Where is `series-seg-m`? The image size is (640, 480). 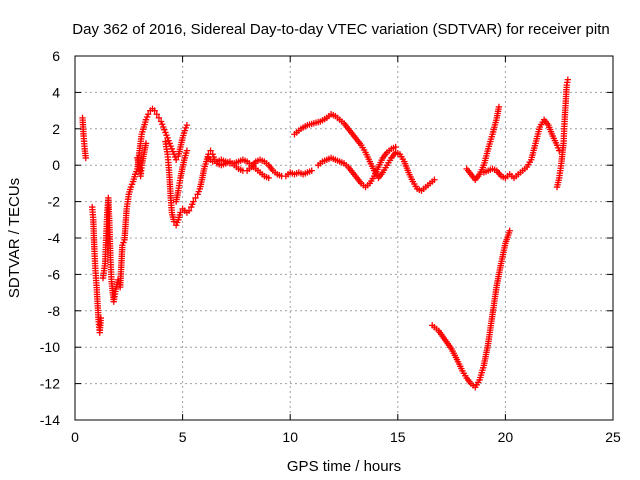 series-seg-m is located at coordinates (562, 133).